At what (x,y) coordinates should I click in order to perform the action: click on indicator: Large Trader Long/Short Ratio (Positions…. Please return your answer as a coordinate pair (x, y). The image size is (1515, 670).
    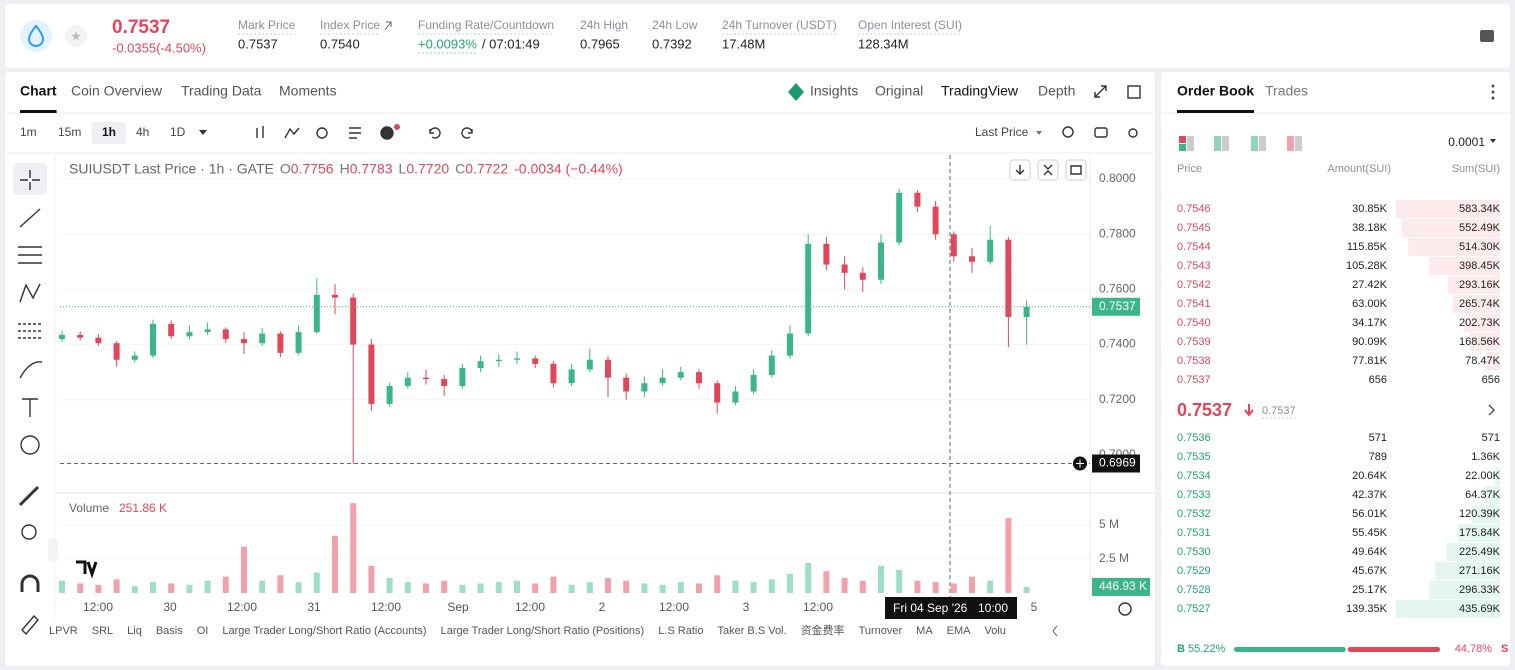
    Looking at the image, I should click on (543, 631).